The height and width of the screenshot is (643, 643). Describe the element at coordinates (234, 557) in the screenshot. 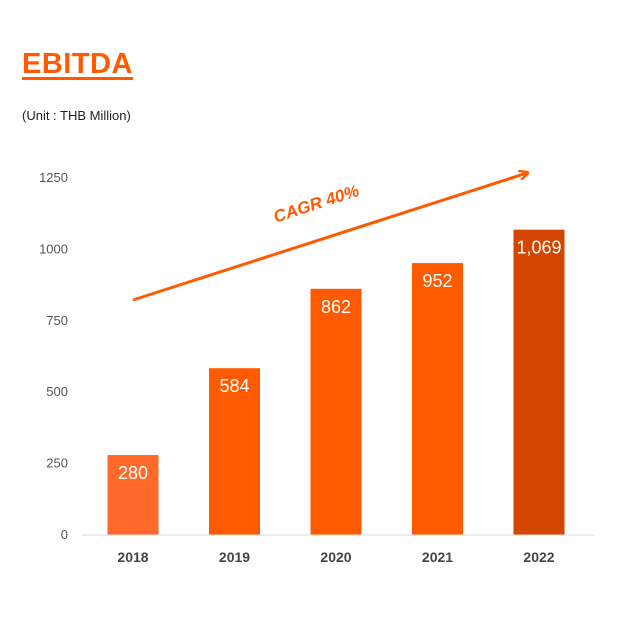

I see `x-tick-label-2019: 2019` at that location.